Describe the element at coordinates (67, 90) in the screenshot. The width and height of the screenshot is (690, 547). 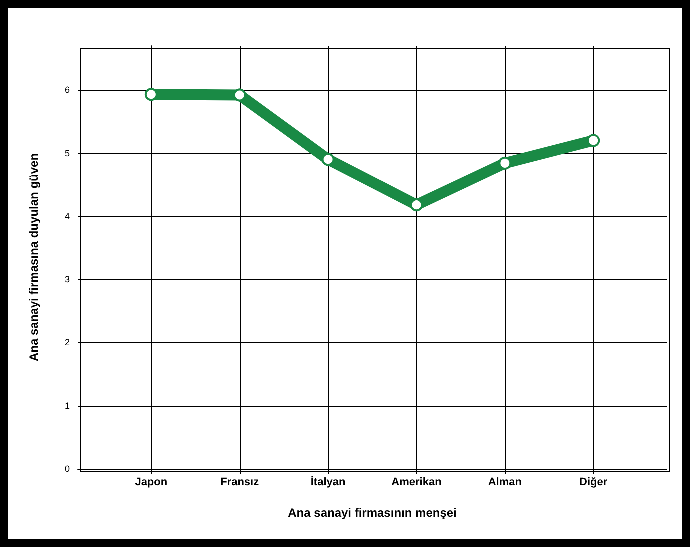
I see `y-tick-label: 6` at that location.